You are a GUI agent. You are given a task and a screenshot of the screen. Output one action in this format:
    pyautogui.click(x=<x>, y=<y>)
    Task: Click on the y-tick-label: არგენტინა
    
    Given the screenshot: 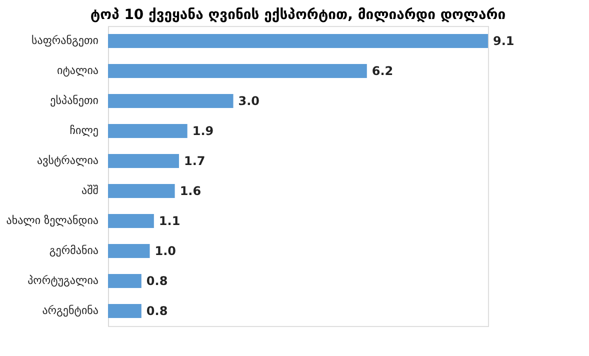 What is the action you would take?
    pyautogui.click(x=70, y=310)
    